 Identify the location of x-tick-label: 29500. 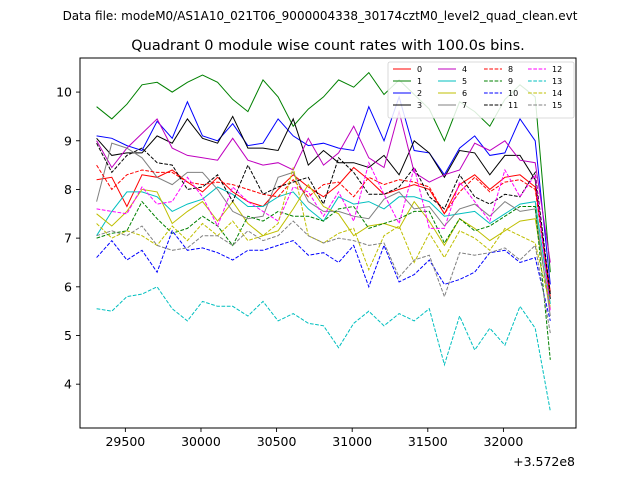
(125, 441).